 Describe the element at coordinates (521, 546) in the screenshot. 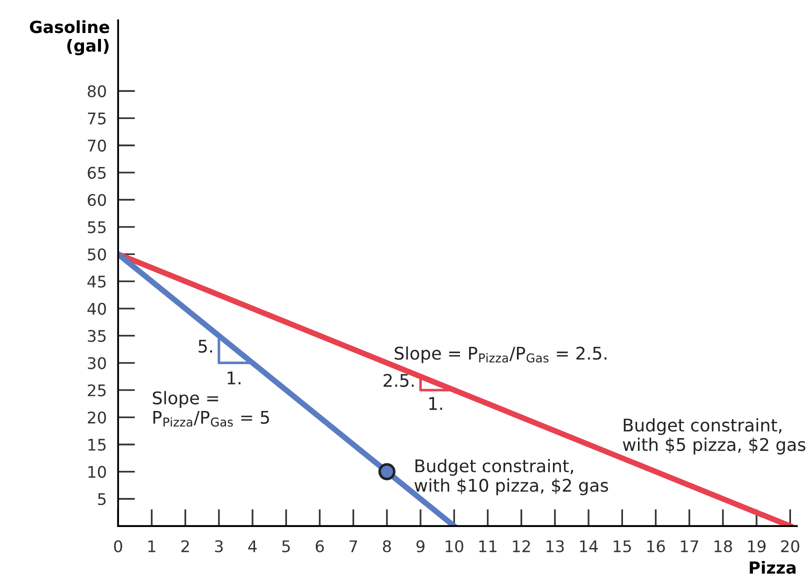

I see `x-tick-label: 12` at that location.